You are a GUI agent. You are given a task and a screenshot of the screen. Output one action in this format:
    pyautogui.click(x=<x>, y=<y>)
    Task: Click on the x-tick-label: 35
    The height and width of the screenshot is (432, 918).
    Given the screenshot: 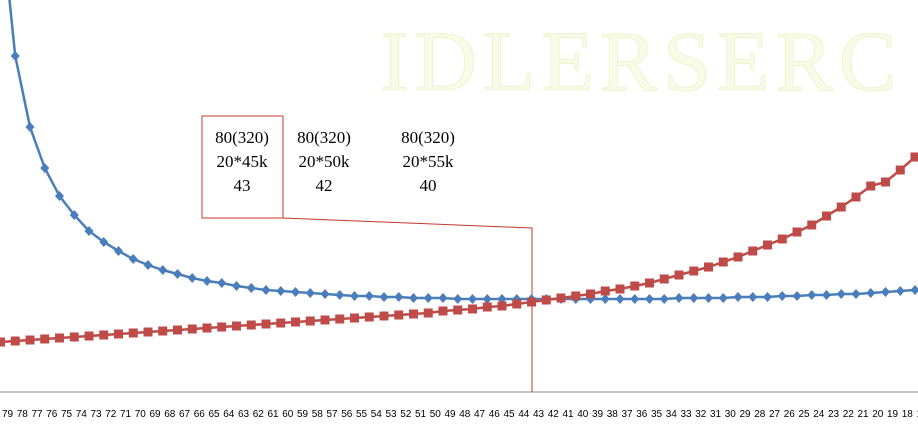 What is the action you would take?
    pyautogui.click(x=657, y=414)
    